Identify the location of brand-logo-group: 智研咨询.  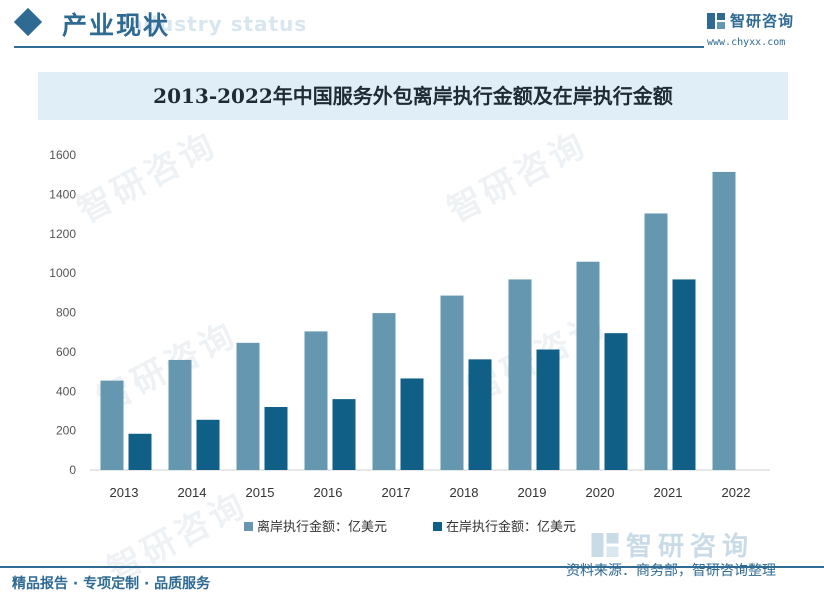
(750, 20).